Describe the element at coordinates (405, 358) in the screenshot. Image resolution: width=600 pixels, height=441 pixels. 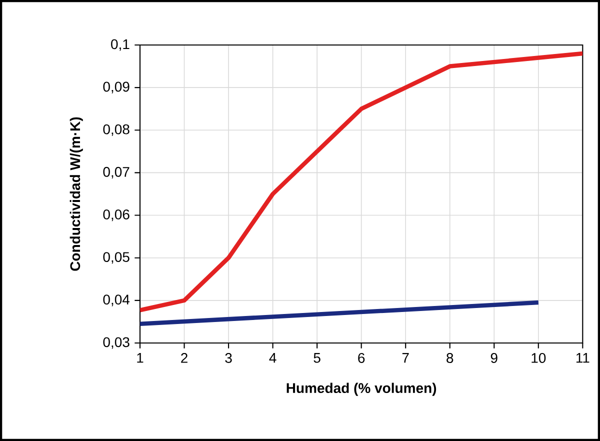
I see `x-tick-label: 7` at that location.